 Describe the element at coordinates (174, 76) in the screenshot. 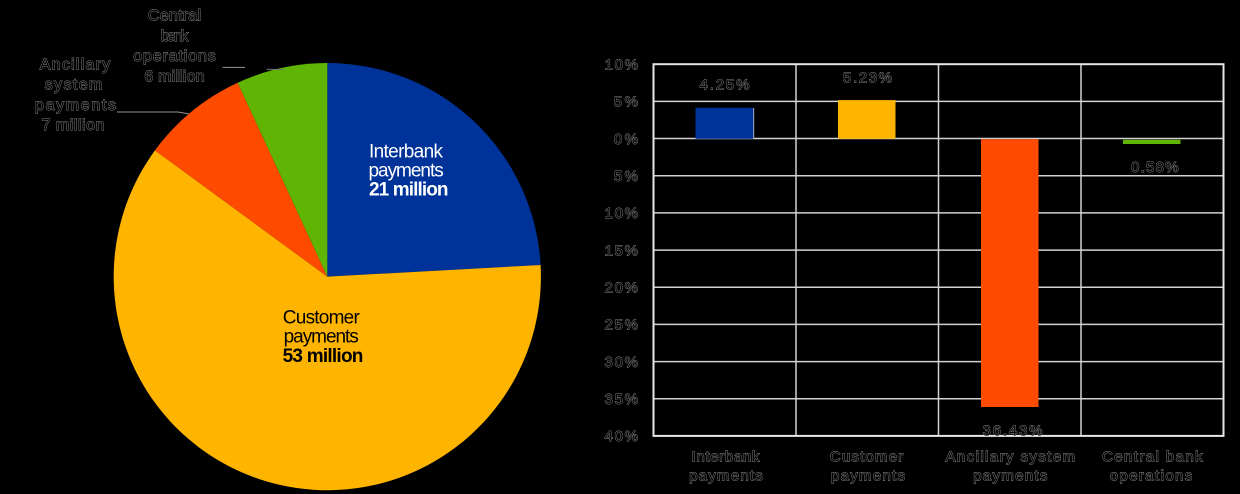

I see `svg-text: 6 million` at that location.